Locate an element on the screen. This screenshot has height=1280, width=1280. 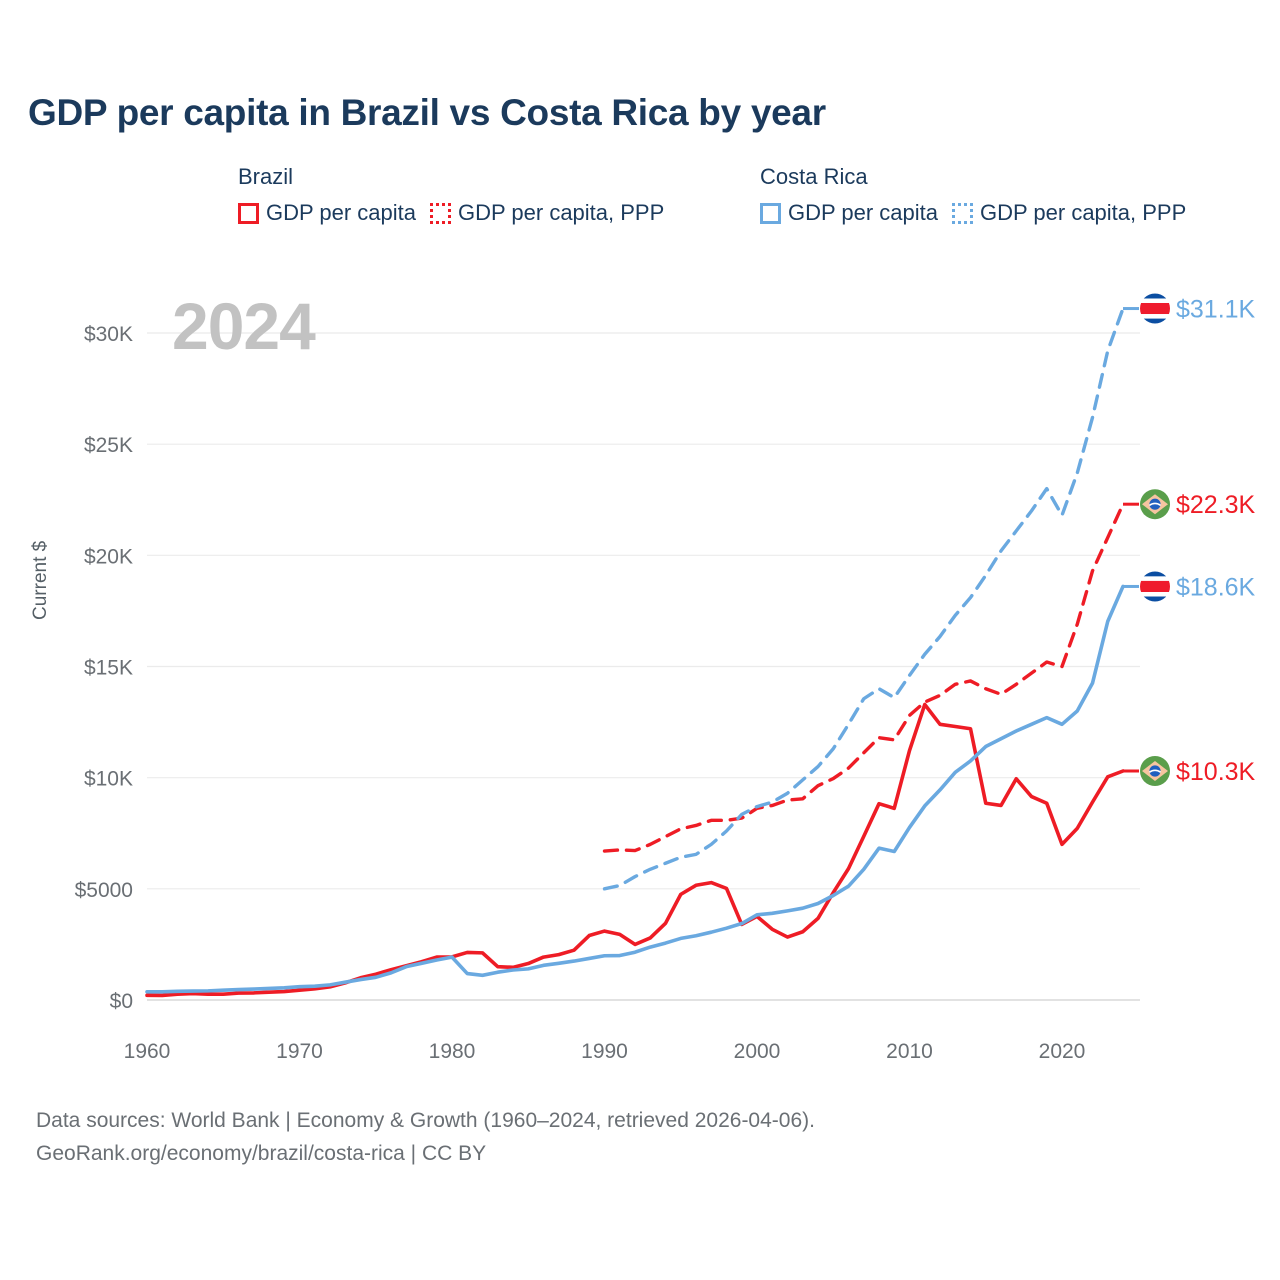
year-watermark: 2024 is located at coordinates (244, 326).